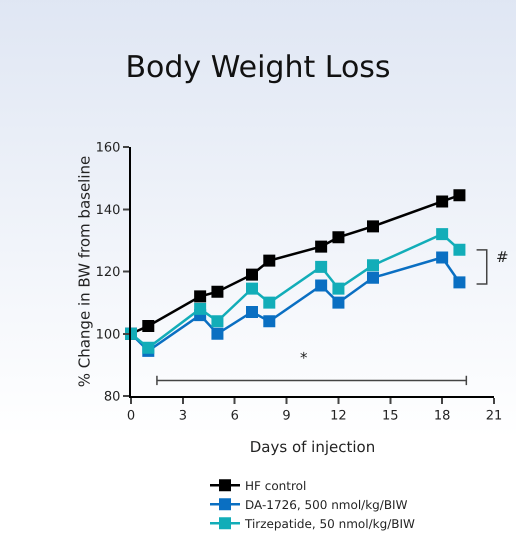  I want to click on legend-label: Tirzepatide, 50 nmol/kg/BIW, so click(330, 523).